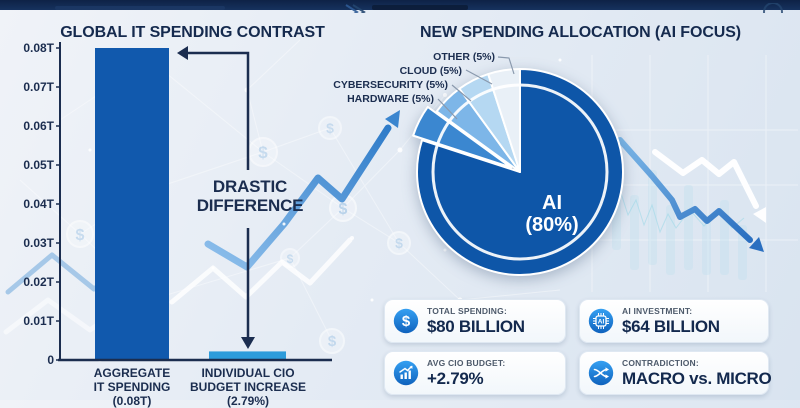 Image resolution: width=800 pixels, height=408 pixels. I want to click on pie-slice-hardware, so click(462, 137).